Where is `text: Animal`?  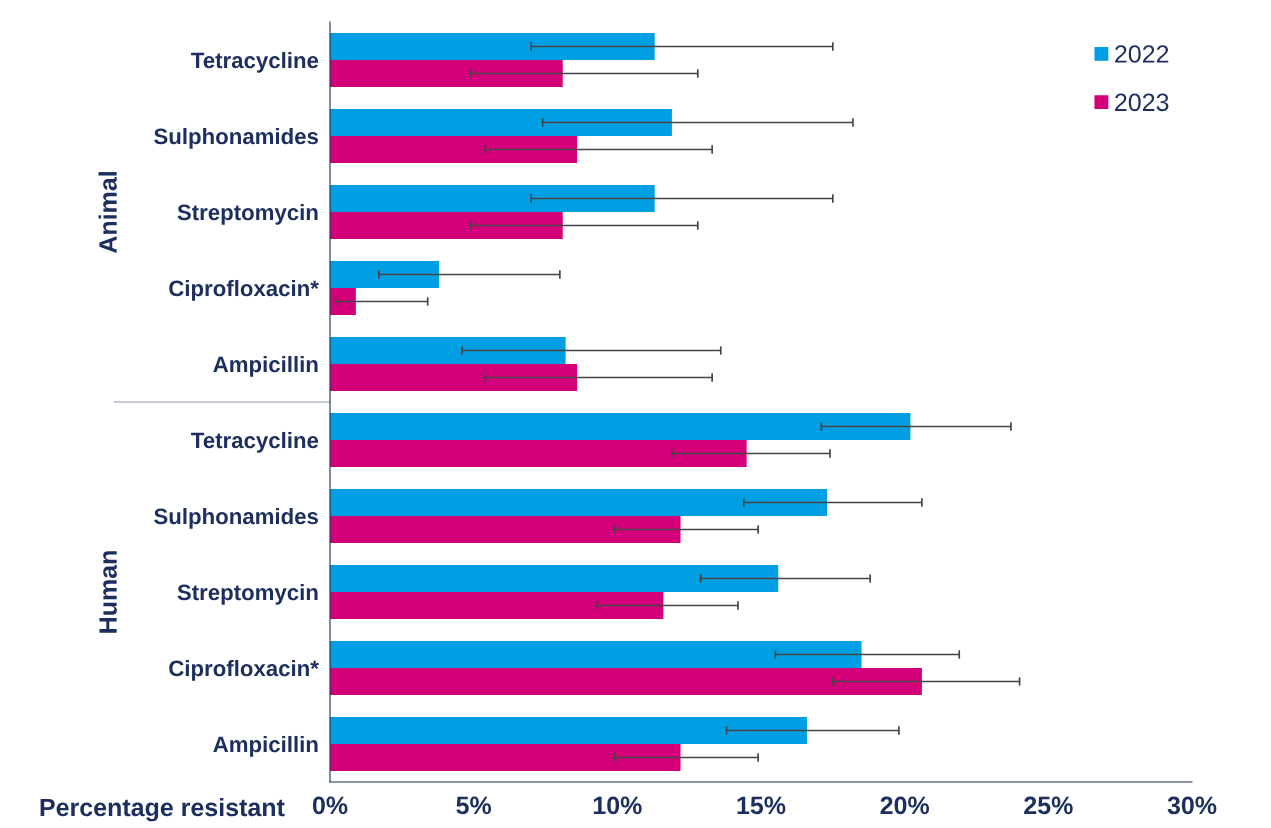 text: Animal is located at coordinates (107, 213).